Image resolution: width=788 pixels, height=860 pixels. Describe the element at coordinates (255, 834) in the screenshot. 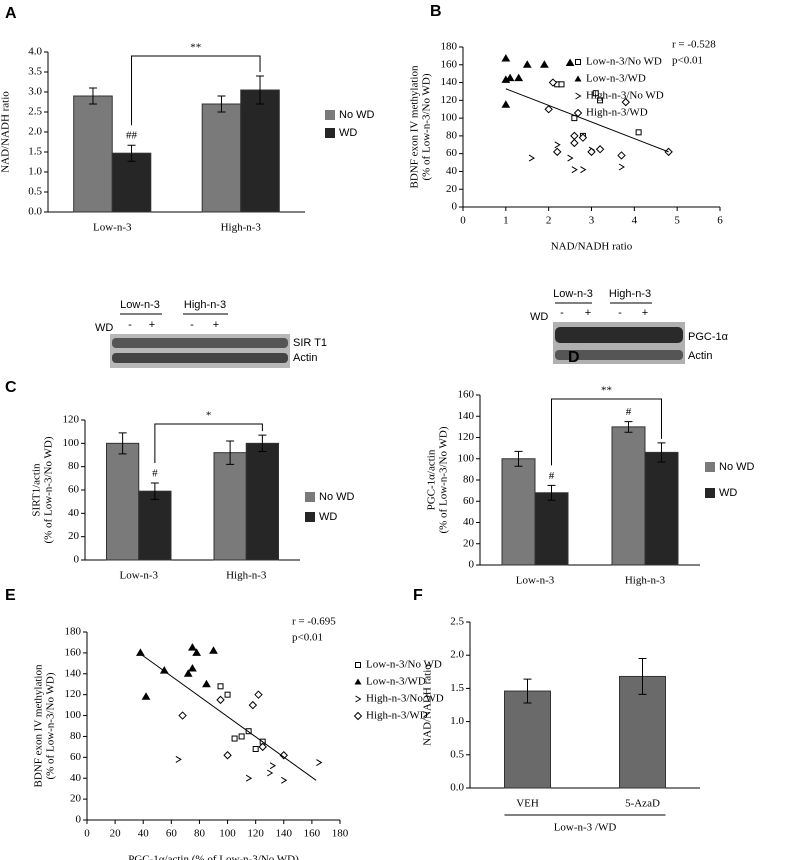

I see `x-tick-label: 120` at that location.